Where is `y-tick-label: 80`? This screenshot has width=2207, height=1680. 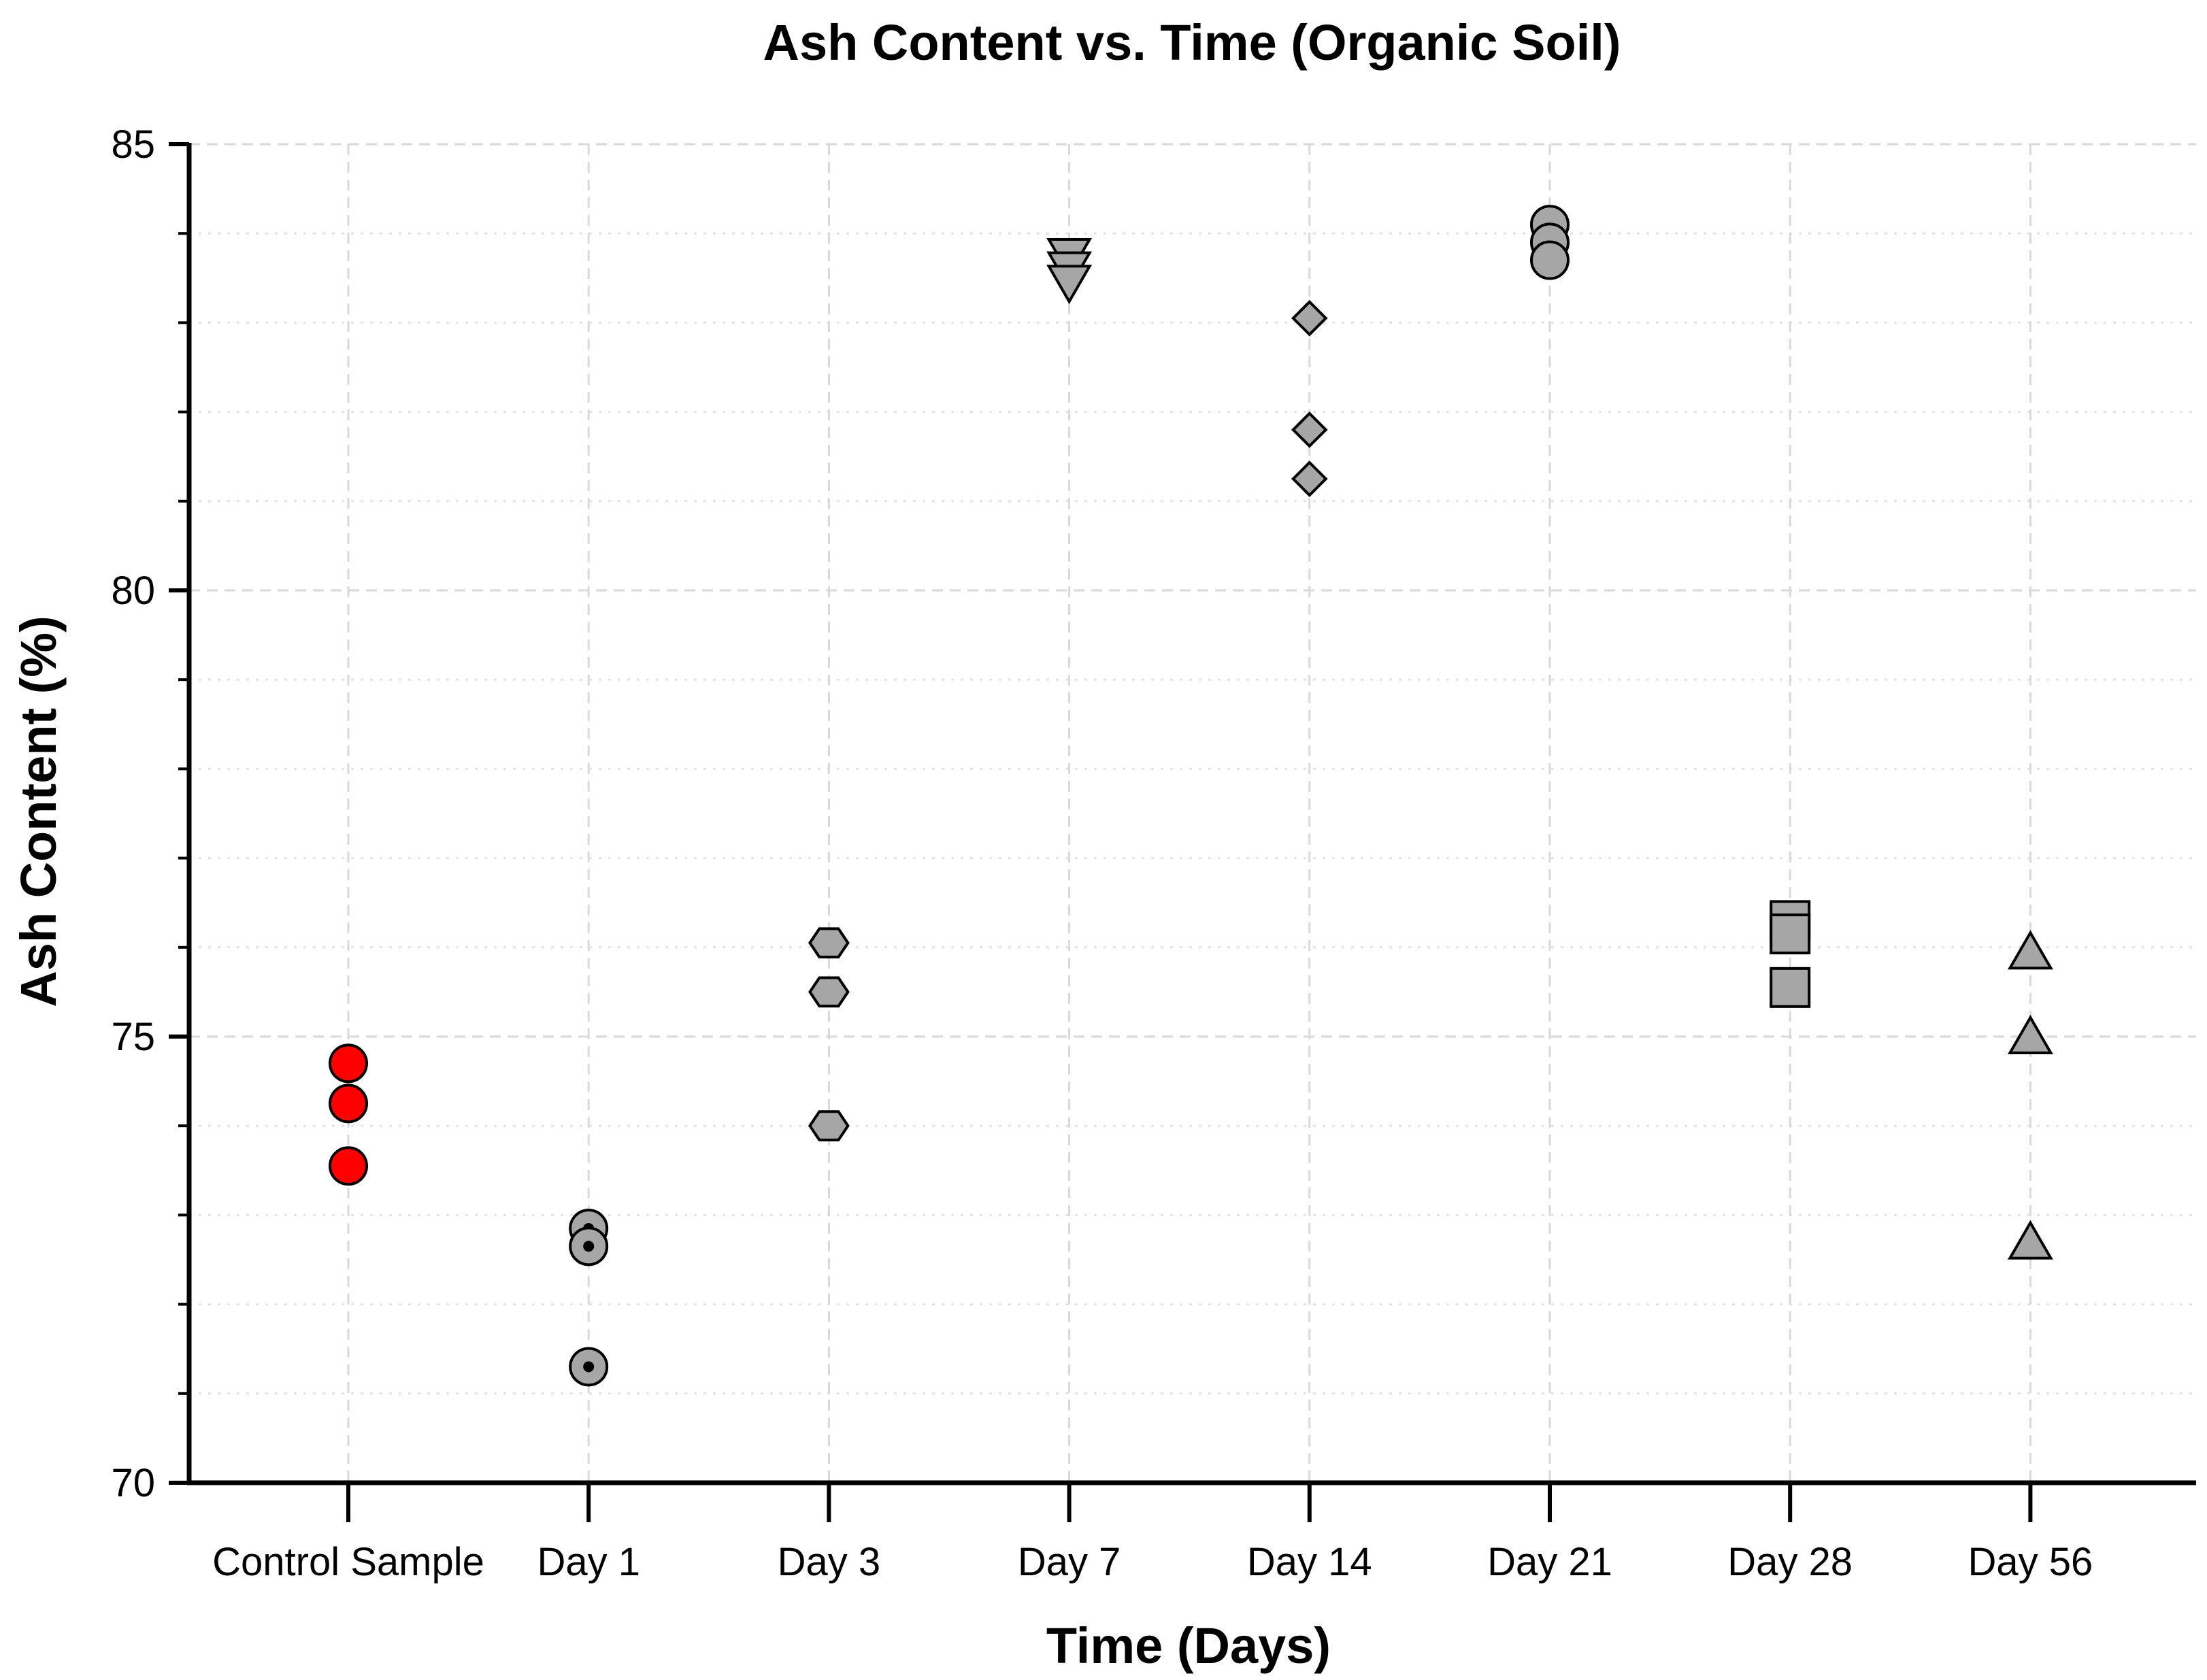 y-tick-label: 80 is located at coordinates (133, 591).